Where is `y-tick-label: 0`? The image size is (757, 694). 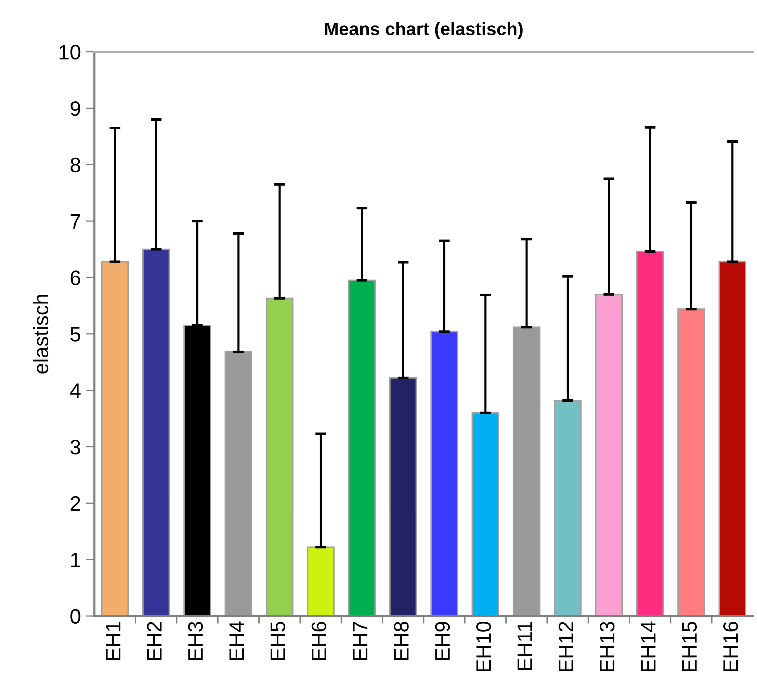
y-tick-label: 0 is located at coordinates (75, 616).